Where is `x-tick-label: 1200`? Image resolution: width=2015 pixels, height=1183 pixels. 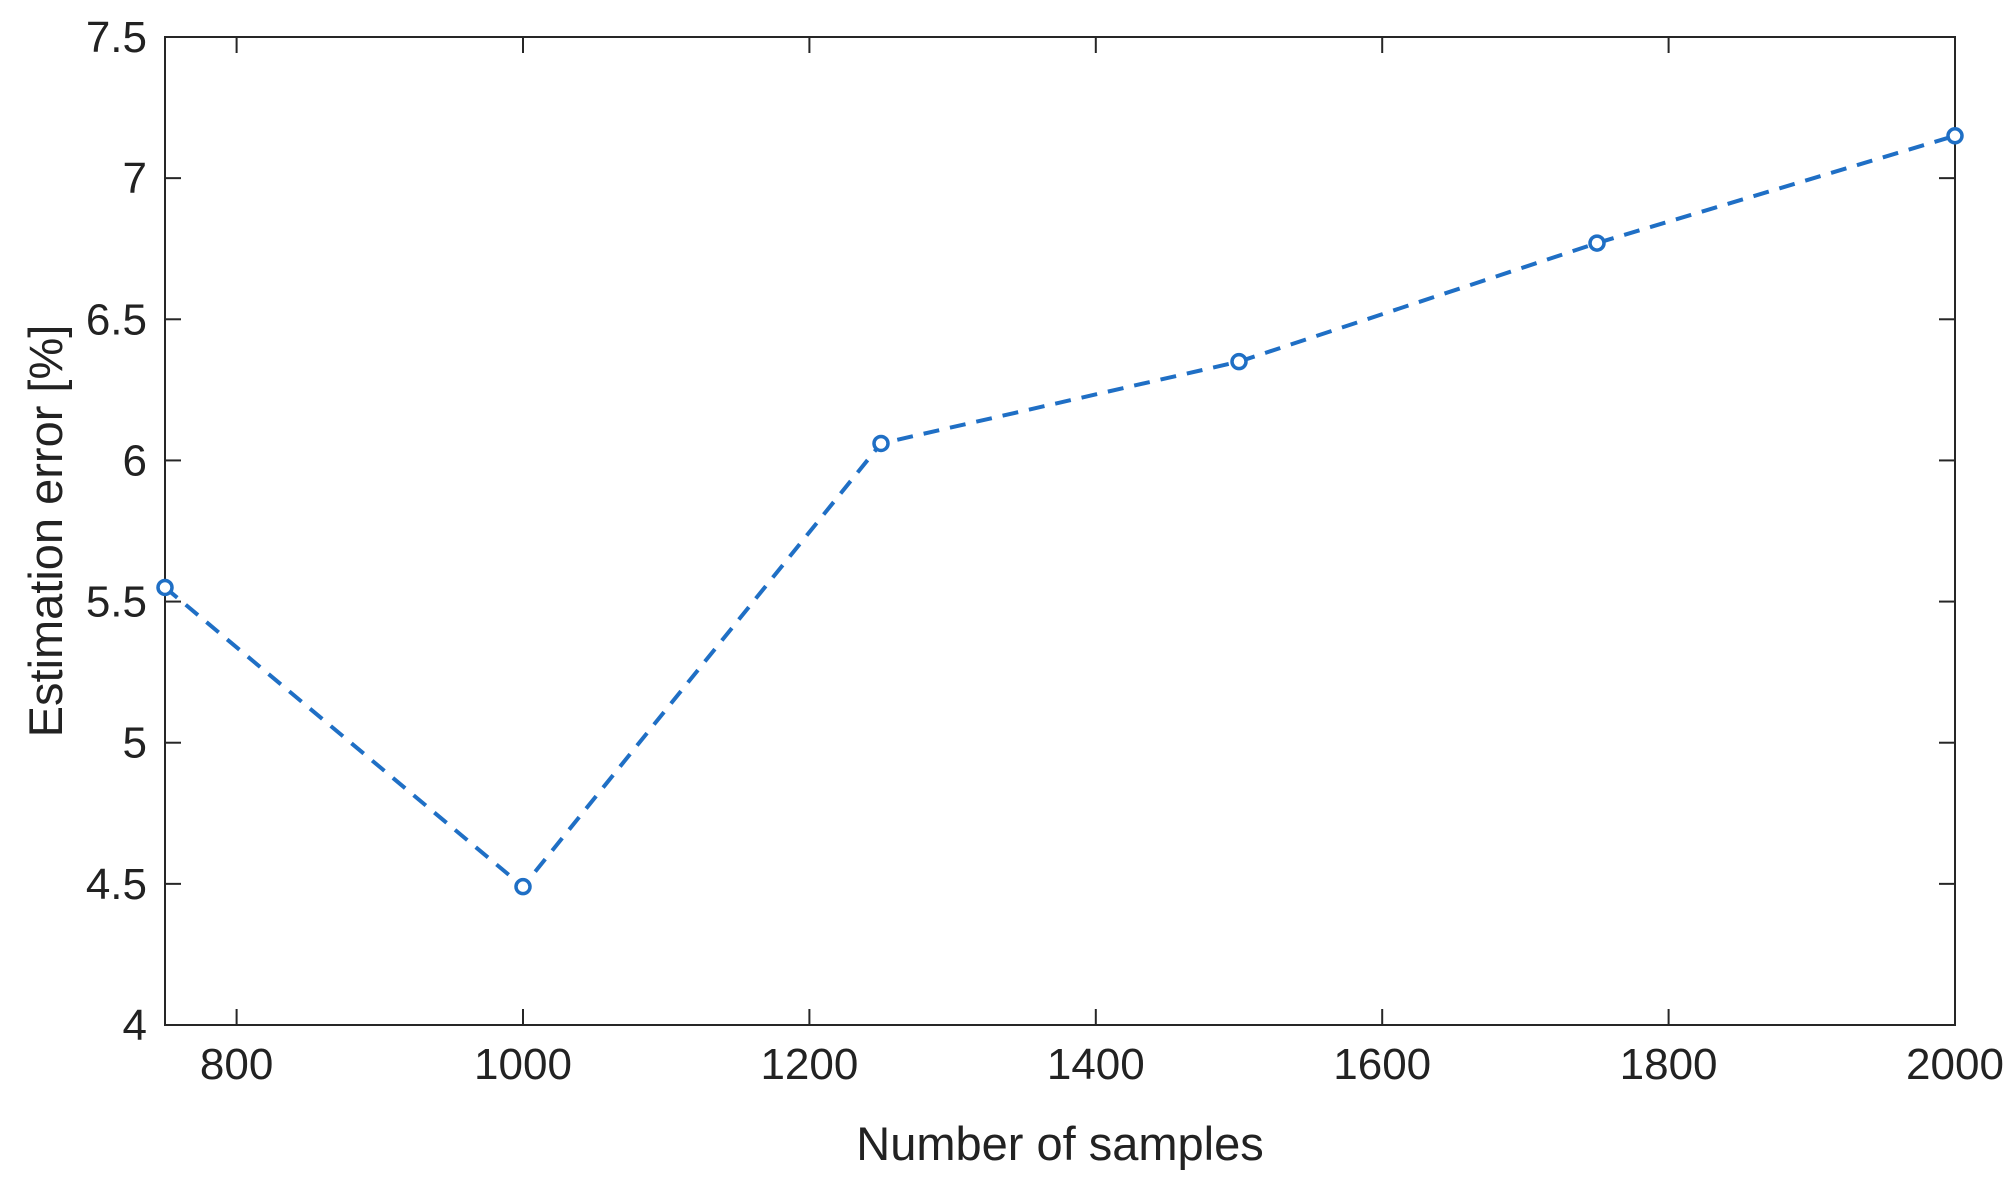
x-tick-label: 1200 is located at coordinates (809, 1064).